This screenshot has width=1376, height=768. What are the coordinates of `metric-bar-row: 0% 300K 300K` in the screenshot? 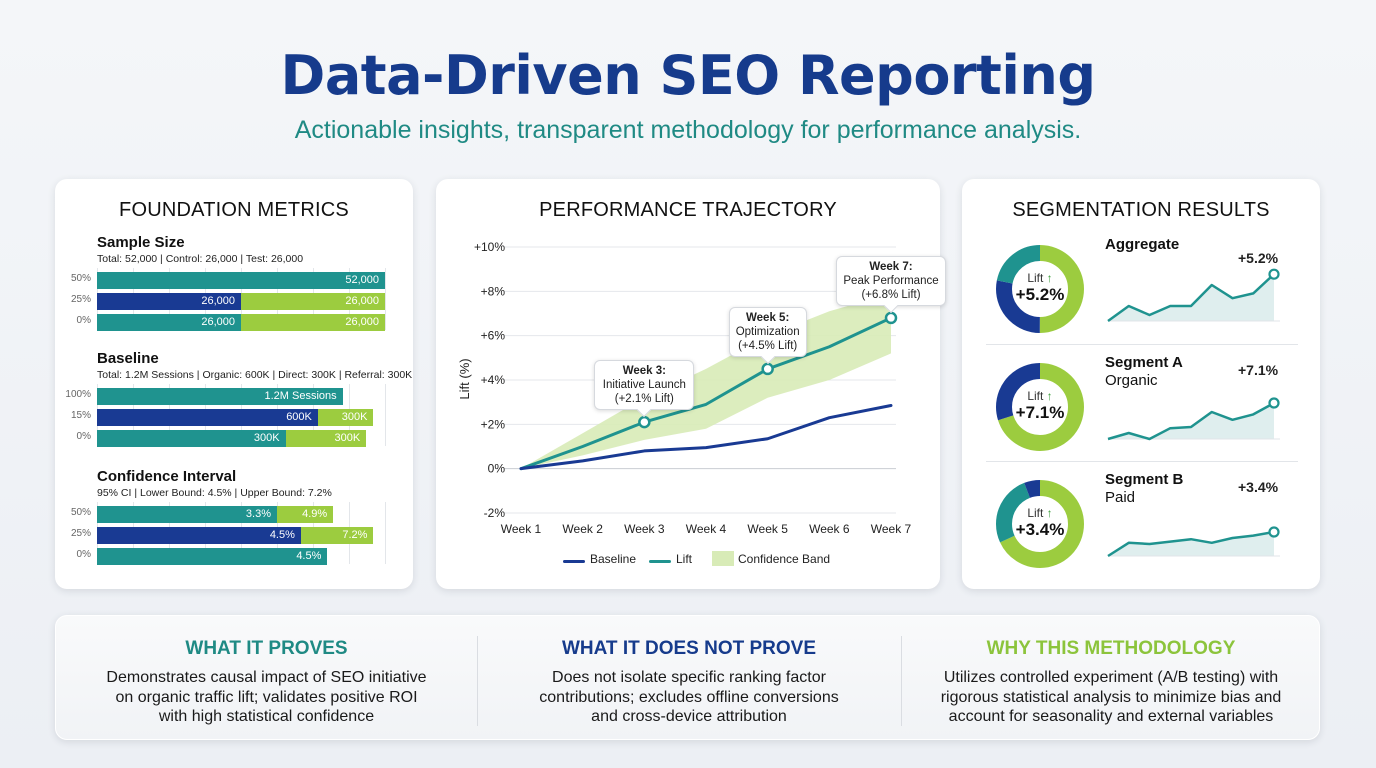 It's located at (231, 438).